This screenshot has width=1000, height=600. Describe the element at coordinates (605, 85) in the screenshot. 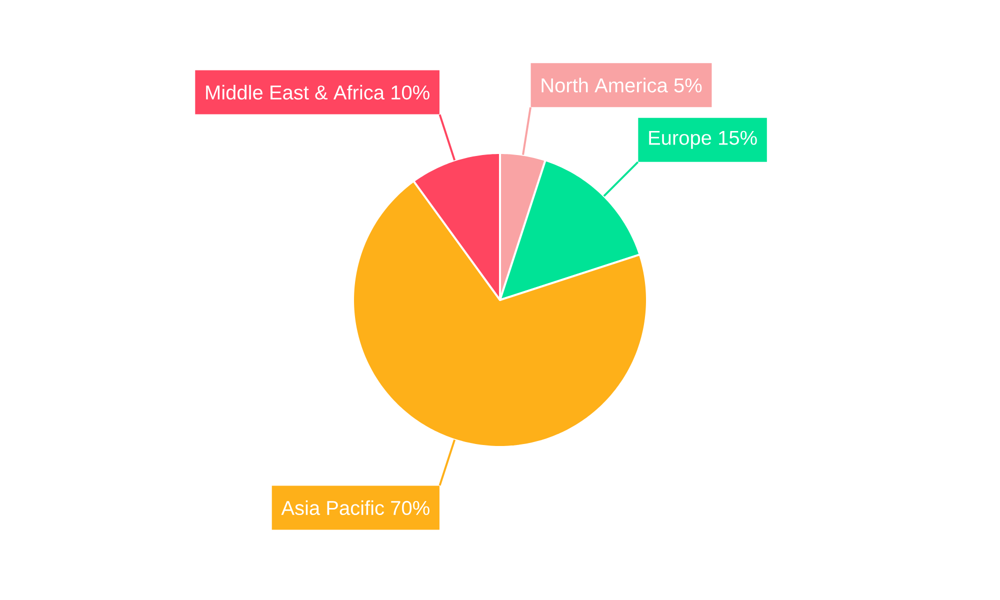

I see `slice-label: North America` at that location.